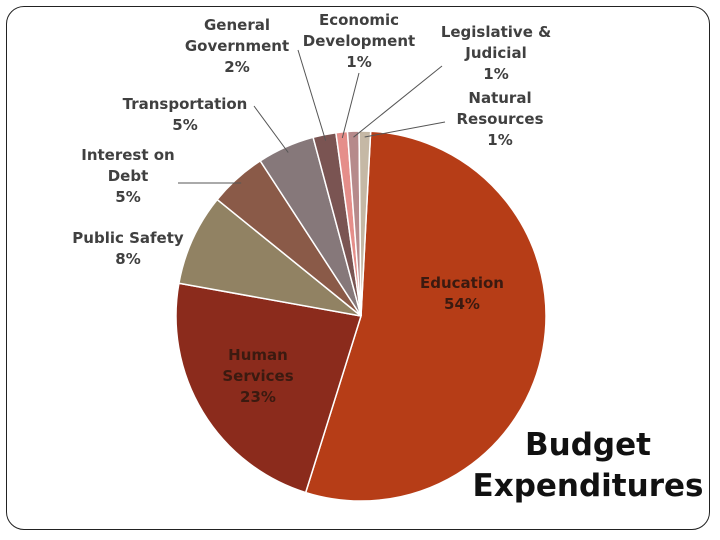  What do you see at coordinates (312, 95) in the screenshot?
I see `leader-line-general-government` at bounding box center [312, 95].